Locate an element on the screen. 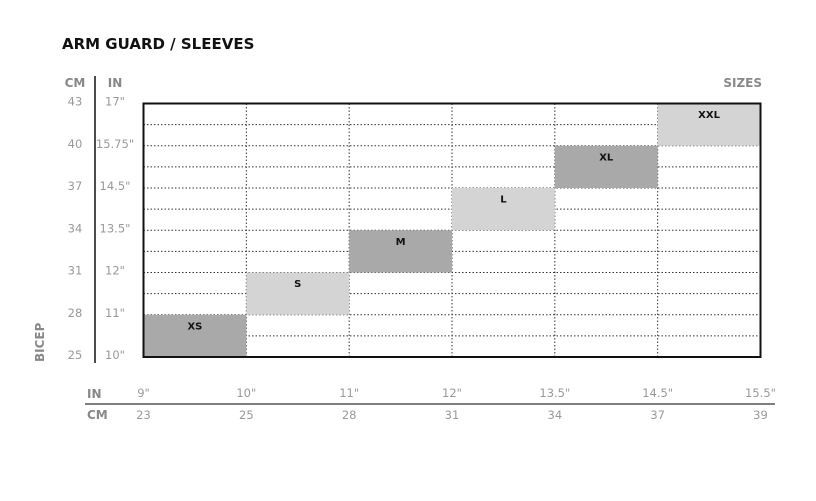 This screenshot has height=501, width=816. size-label: S is located at coordinates (297, 284).